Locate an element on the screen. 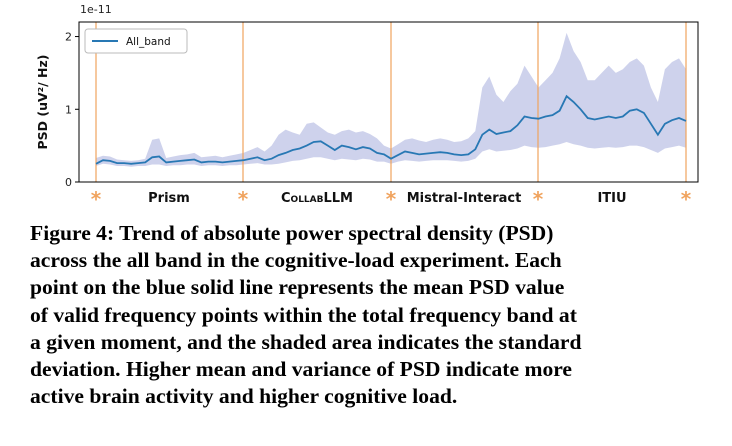 This screenshot has height=446, width=732. y-axis-label: PSD (uV²/ Hz) is located at coordinates (42, 101).